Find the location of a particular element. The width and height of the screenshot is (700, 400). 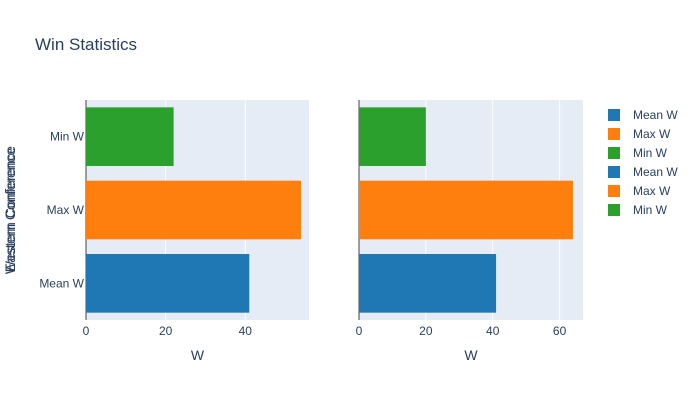

y-axis-title: Western Conference is located at coordinates (10, 210).